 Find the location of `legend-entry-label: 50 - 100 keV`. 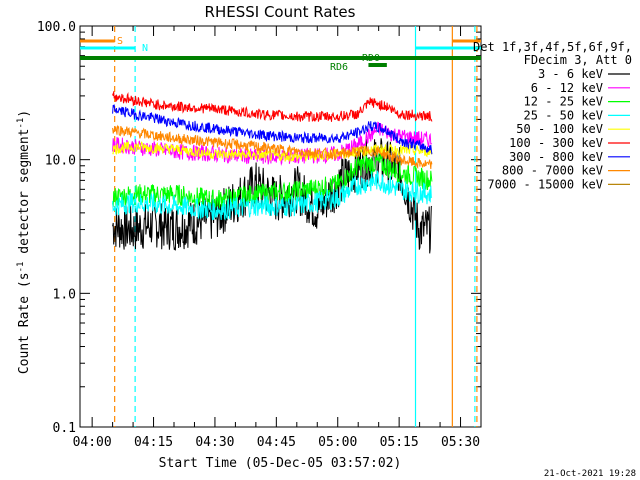

legend-entry-label: 50 - 100 keV is located at coordinates (559, 129).